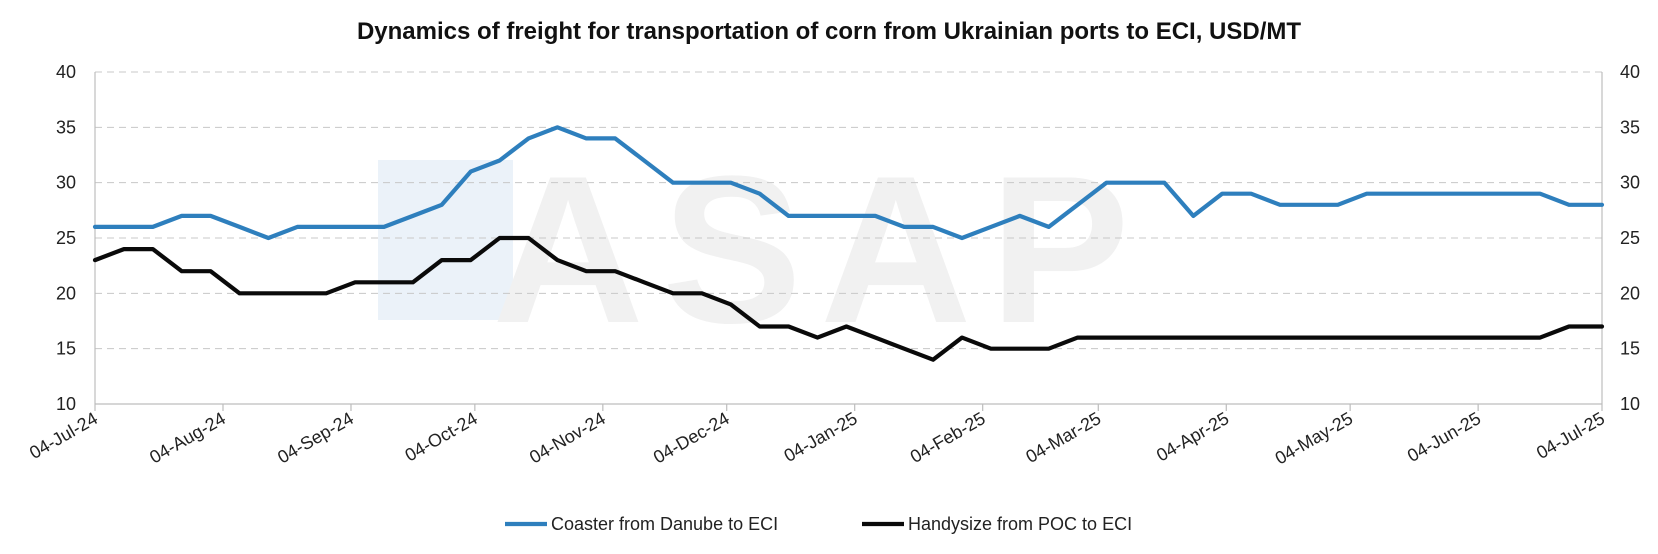 The height and width of the screenshot is (554, 1658). What do you see at coordinates (187, 437) in the screenshot?
I see `x-tick-label: 04-Aug-24` at bounding box center [187, 437].